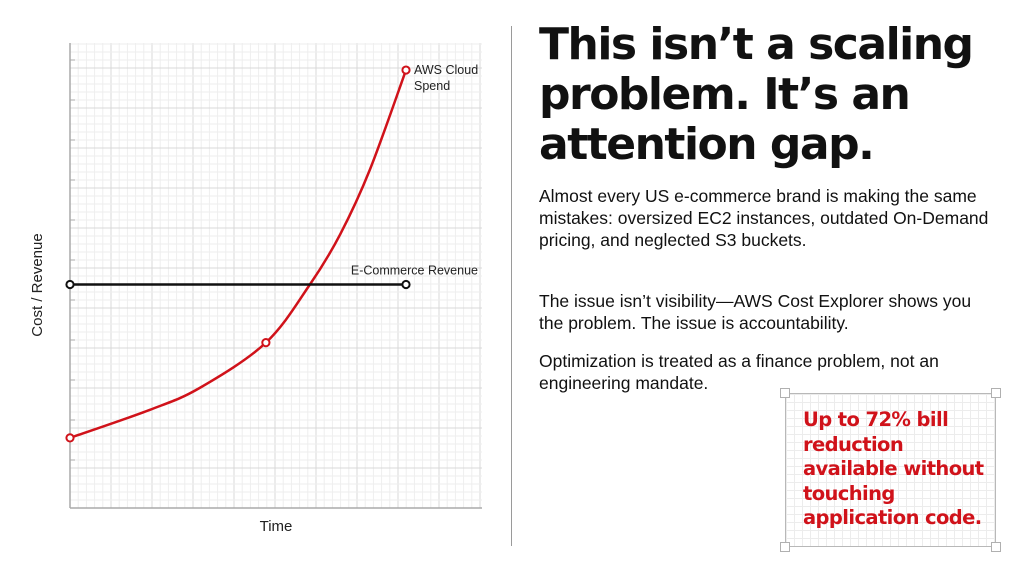 The image size is (1024, 571). Describe the element at coordinates (446, 78) in the screenshot. I see `aws-cloud-spend-label: AWS Cloud Spend` at that location.